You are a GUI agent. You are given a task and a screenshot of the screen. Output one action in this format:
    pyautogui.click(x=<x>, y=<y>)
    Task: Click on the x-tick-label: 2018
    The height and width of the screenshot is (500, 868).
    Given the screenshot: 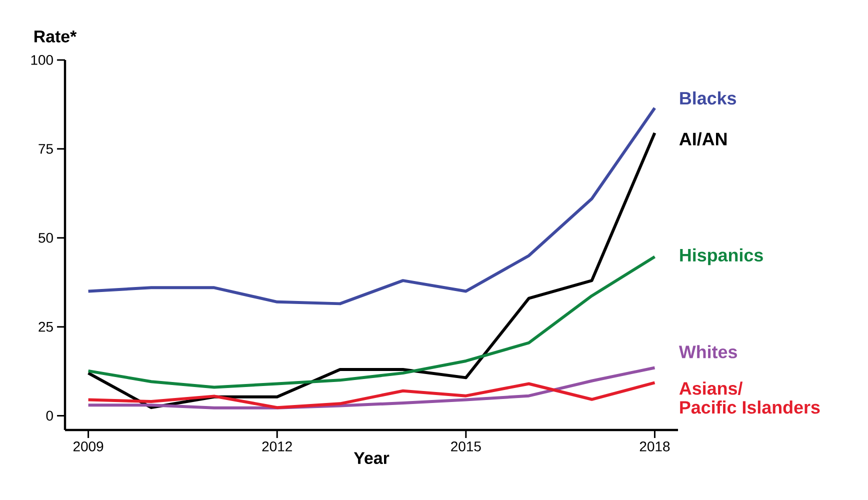 What is the action you would take?
    pyautogui.click(x=655, y=446)
    